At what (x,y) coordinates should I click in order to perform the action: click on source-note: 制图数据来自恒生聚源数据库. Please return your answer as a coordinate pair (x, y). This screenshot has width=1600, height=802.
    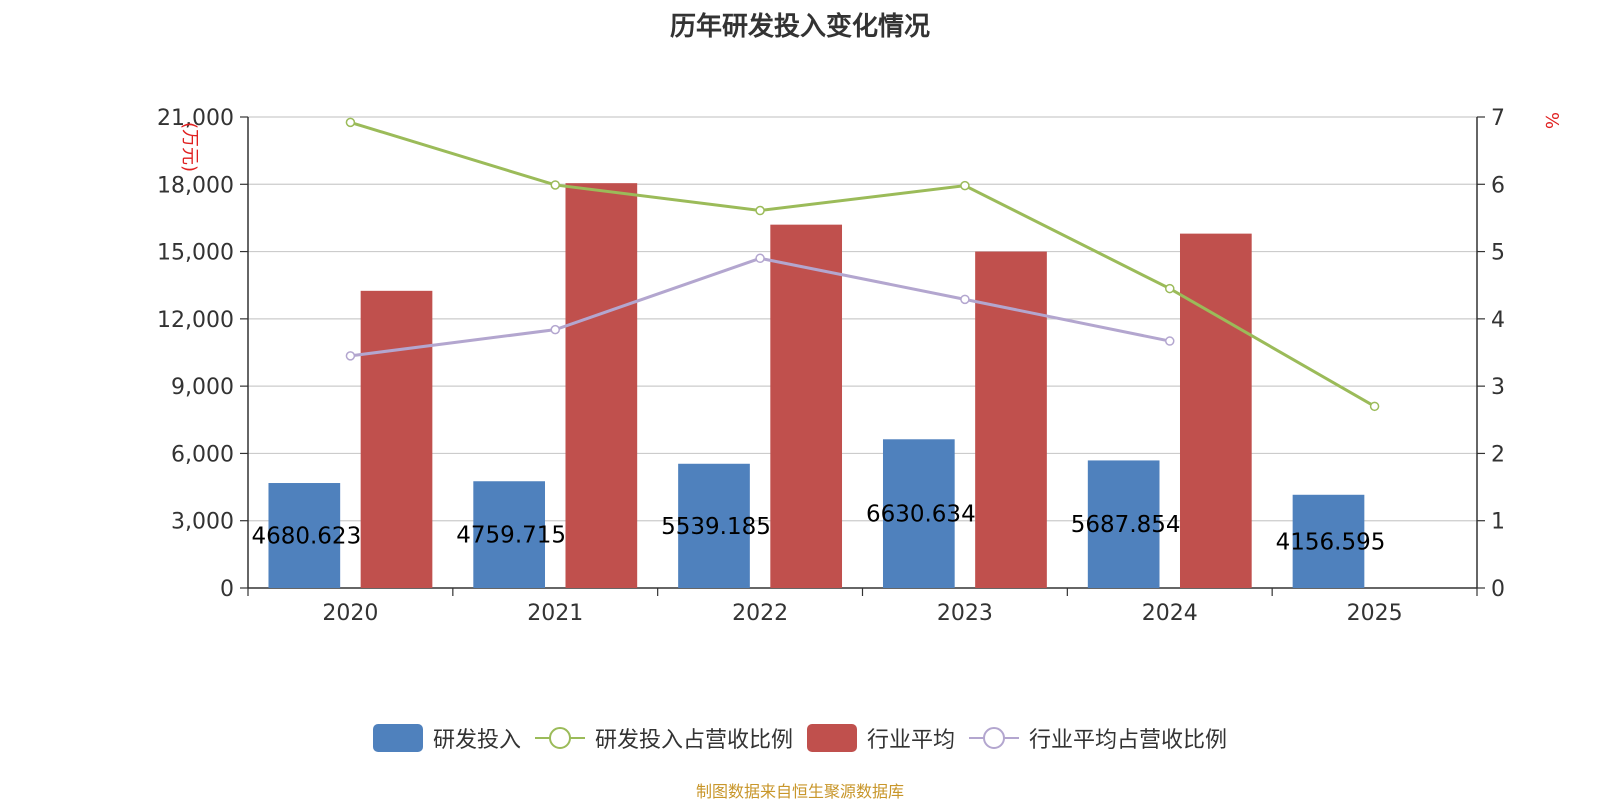
    Looking at the image, I should click on (799, 791).